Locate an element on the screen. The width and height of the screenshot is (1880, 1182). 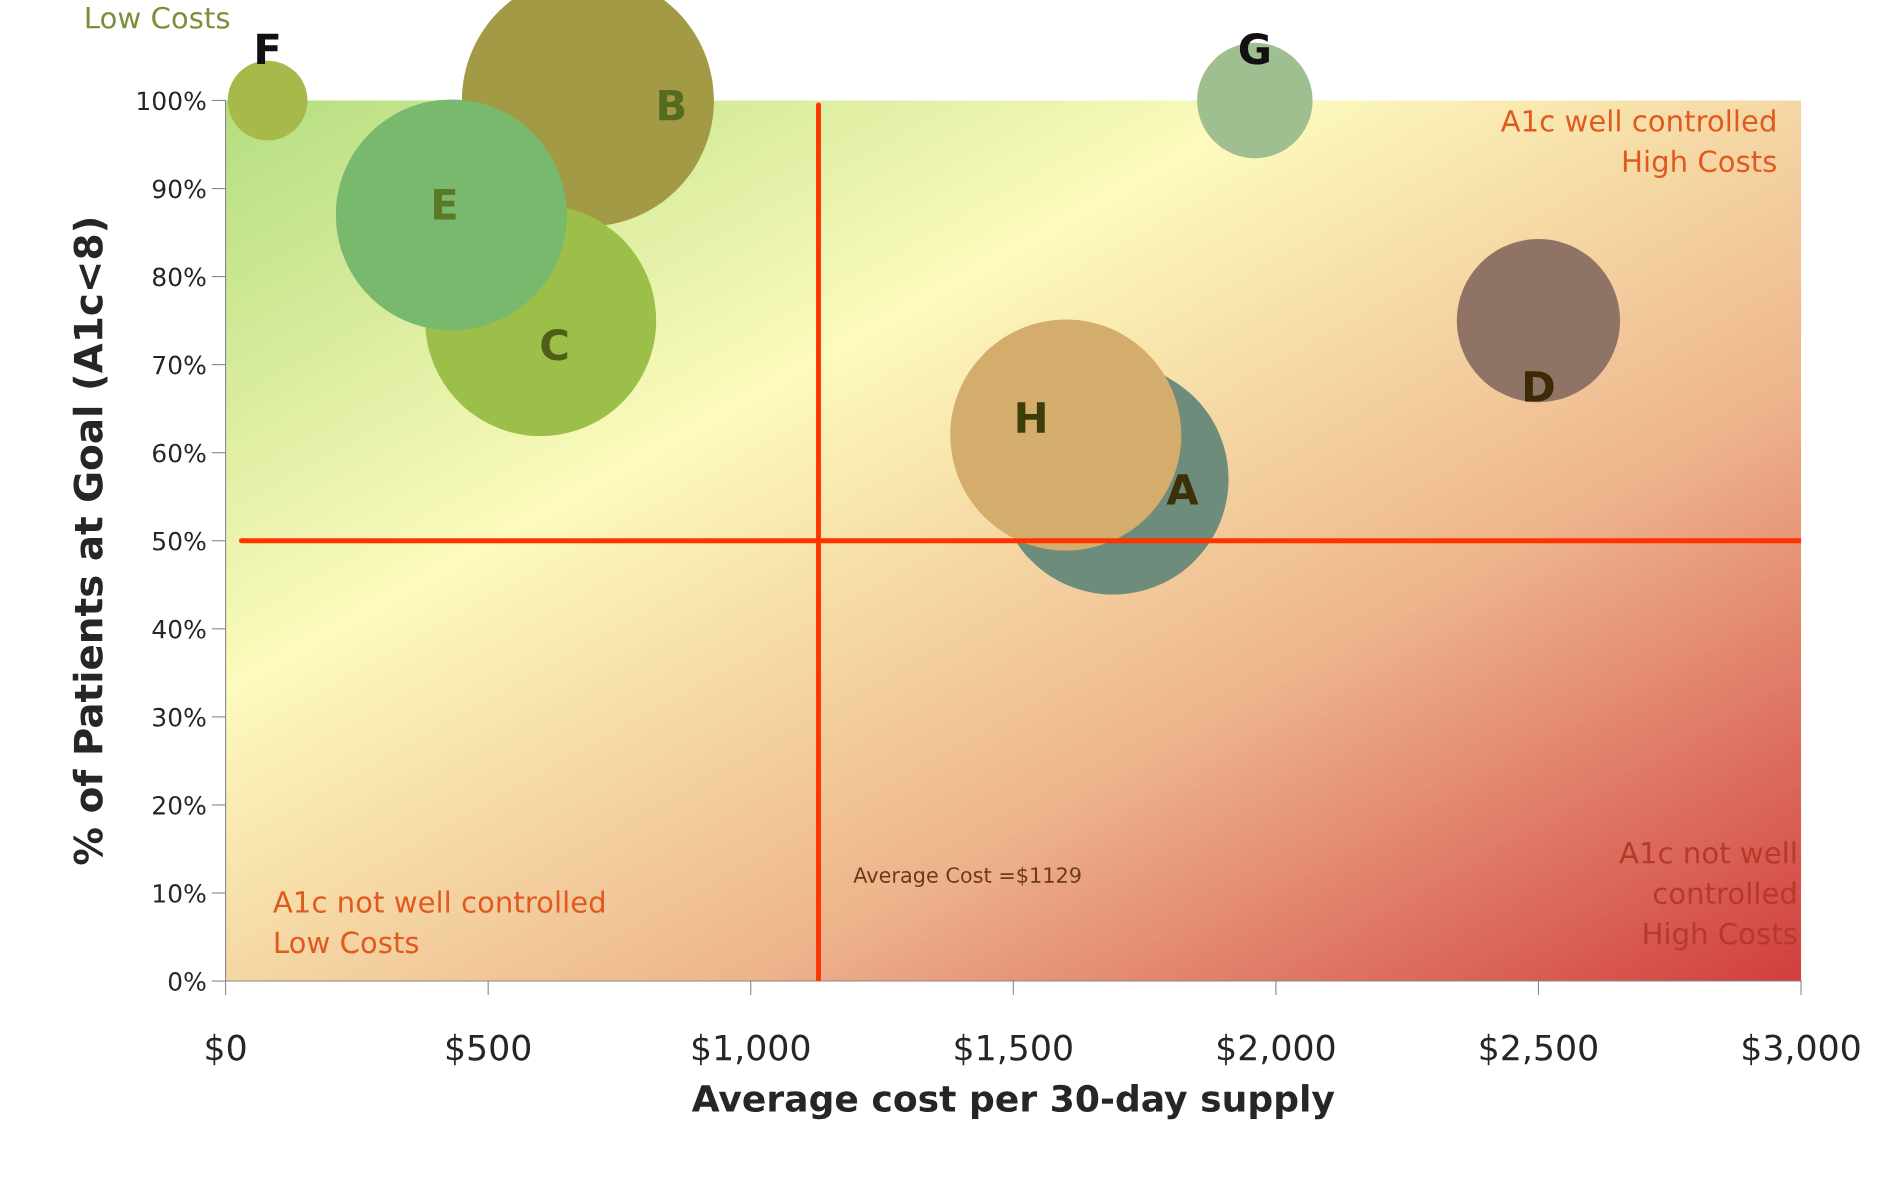
x-axis-title: Average cost per 30-day supply is located at coordinates (1013, 1102).